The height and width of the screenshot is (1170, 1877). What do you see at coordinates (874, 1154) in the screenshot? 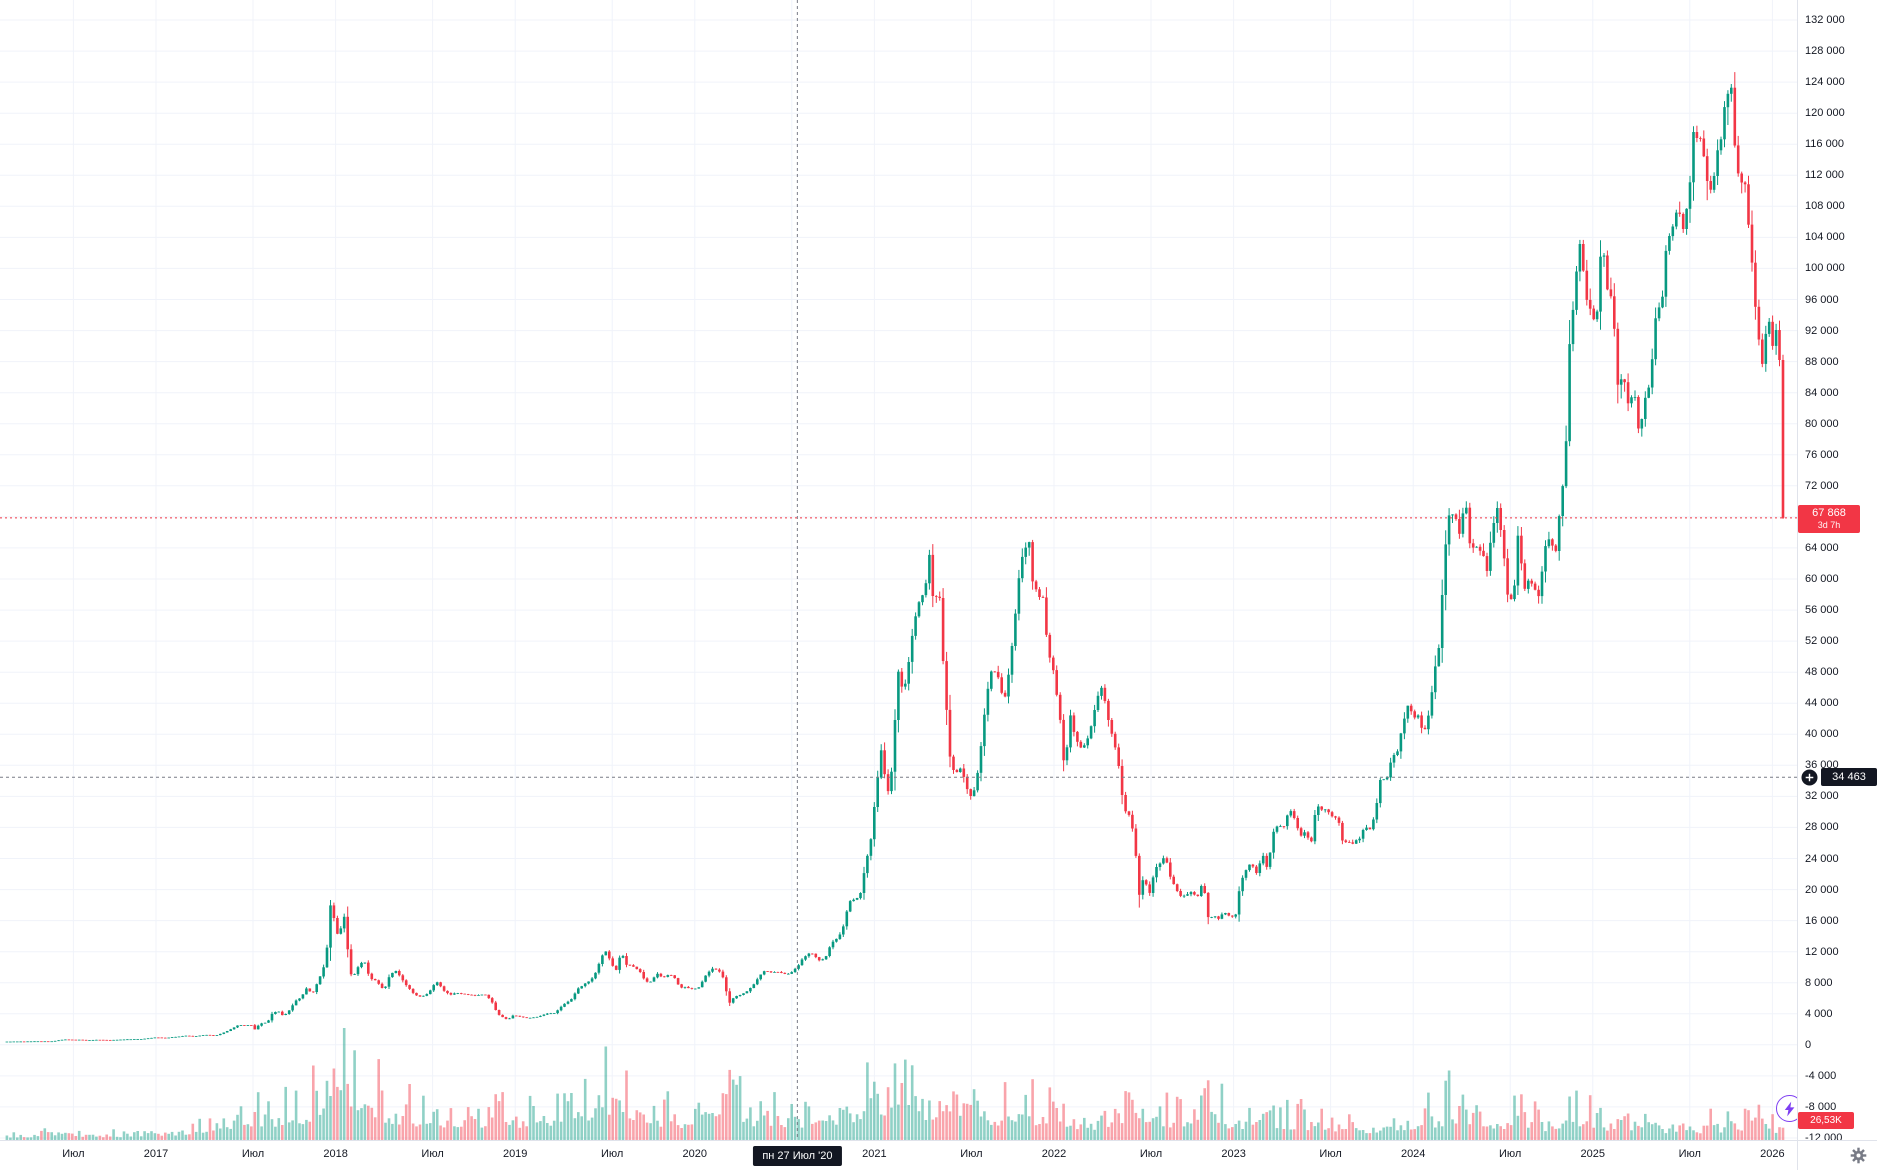
I see `time-tick-label: 2021` at bounding box center [874, 1154].